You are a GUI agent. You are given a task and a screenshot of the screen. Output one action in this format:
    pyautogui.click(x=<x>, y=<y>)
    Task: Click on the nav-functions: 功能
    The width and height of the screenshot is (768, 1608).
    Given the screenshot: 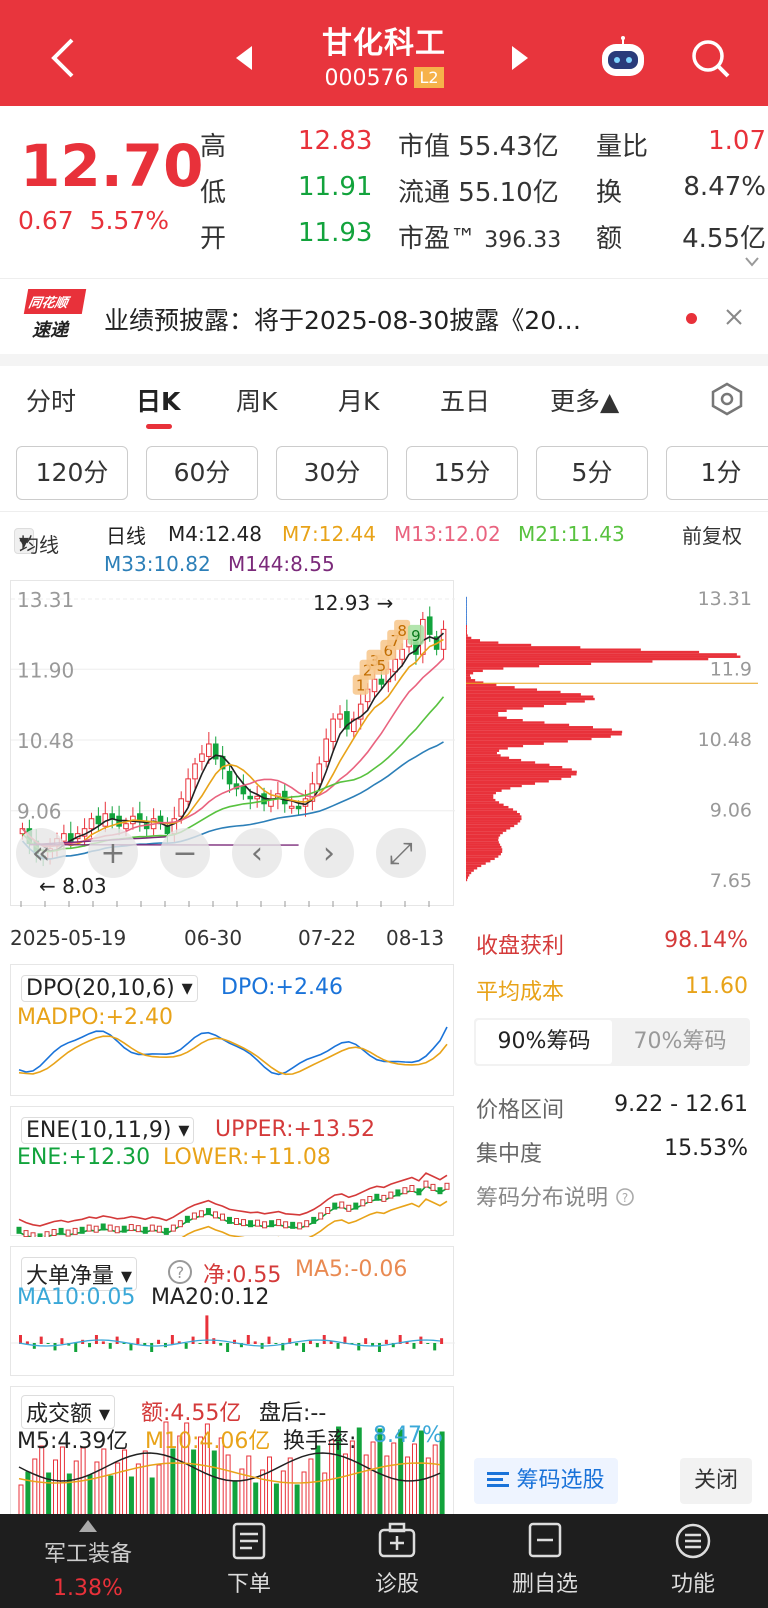 What is the action you would take?
    pyautogui.click(x=693, y=1561)
    